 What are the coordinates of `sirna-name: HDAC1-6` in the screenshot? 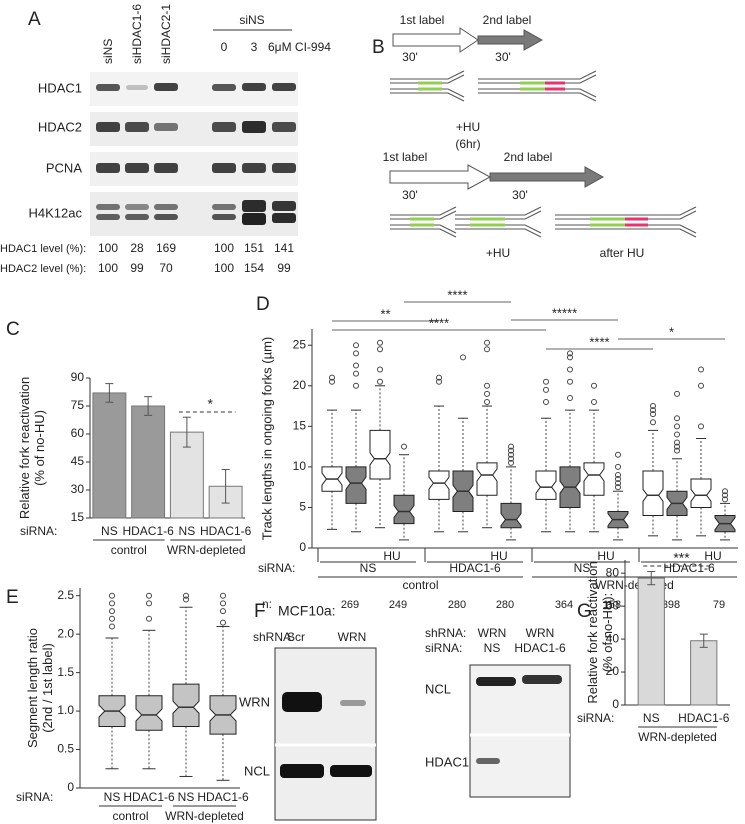 It's located at (689, 568).